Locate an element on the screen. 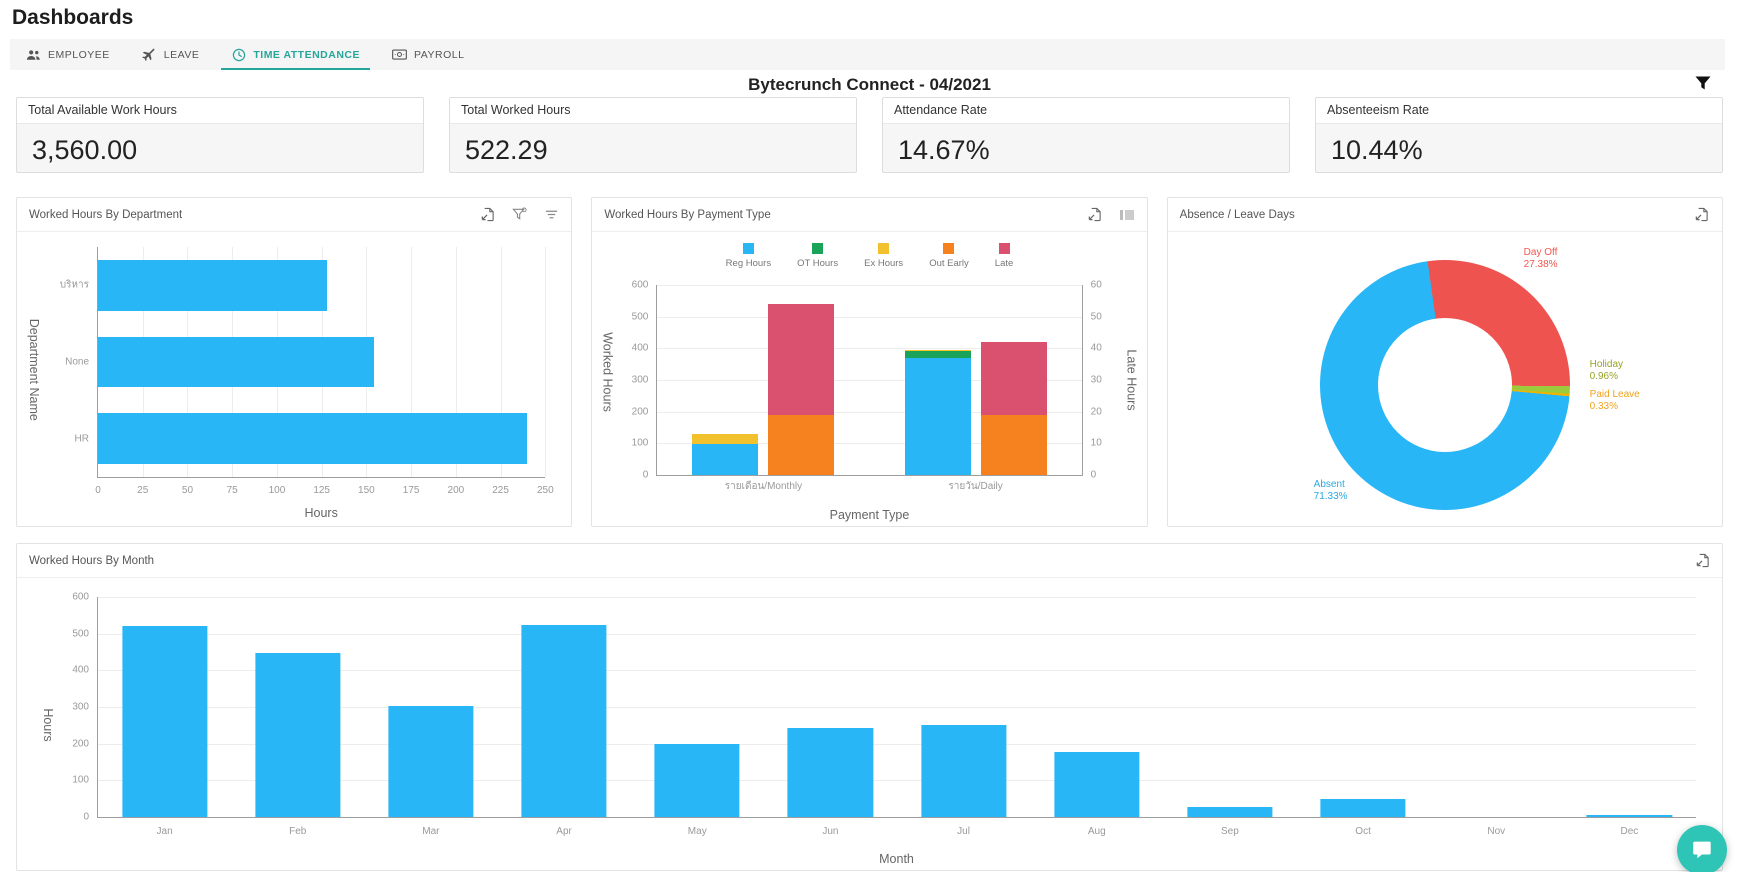 Image resolution: width=1739 pixels, height=872 pixels. dept-bar-บริหาร is located at coordinates (213, 285).